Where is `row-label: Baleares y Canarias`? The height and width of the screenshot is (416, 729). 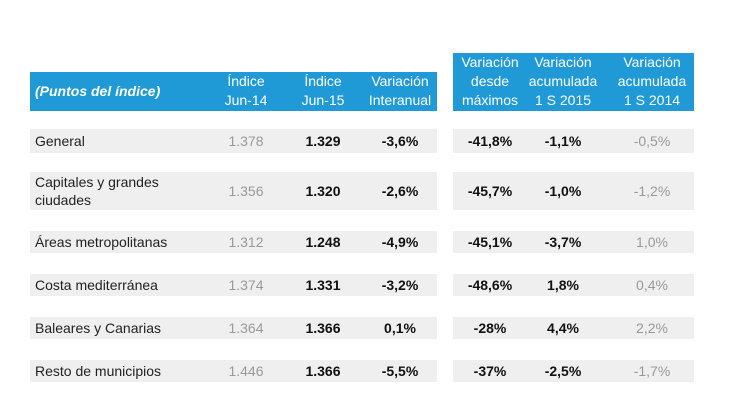
row-label: Baleares y Canarias is located at coordinates (98, 328).